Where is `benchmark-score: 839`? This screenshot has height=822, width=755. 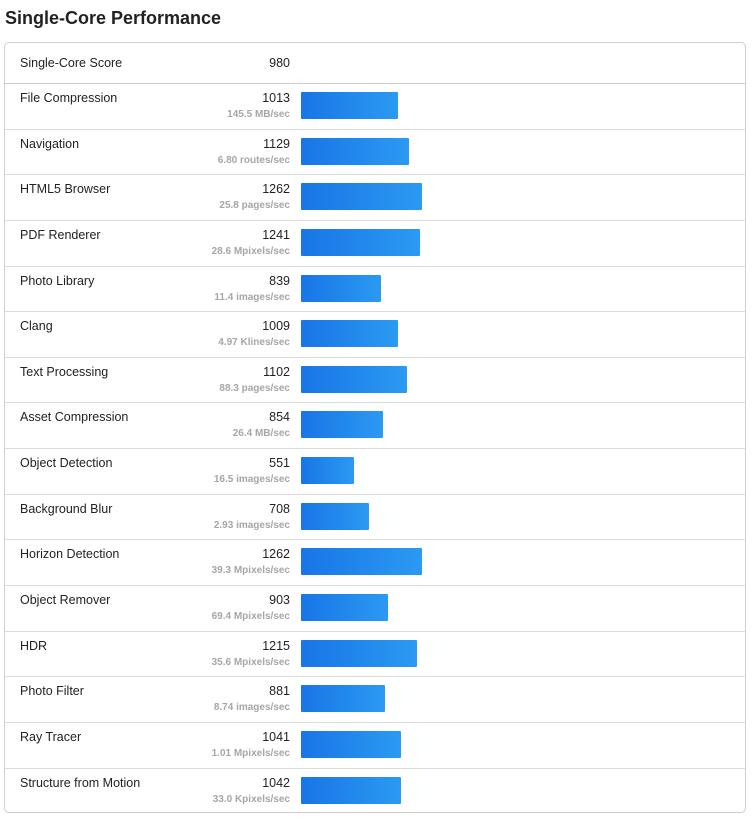 benchmark-score: 839 is located at coordinates (279, 280).